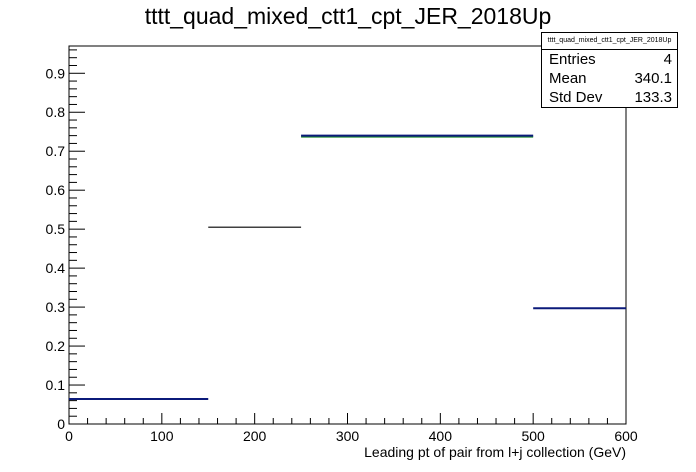 The image size is (696, 472). What do you see at coordinates (56, 346) in the screenshot?
I see `y-tick-label: 0.2` at bounding box center [56, 346].